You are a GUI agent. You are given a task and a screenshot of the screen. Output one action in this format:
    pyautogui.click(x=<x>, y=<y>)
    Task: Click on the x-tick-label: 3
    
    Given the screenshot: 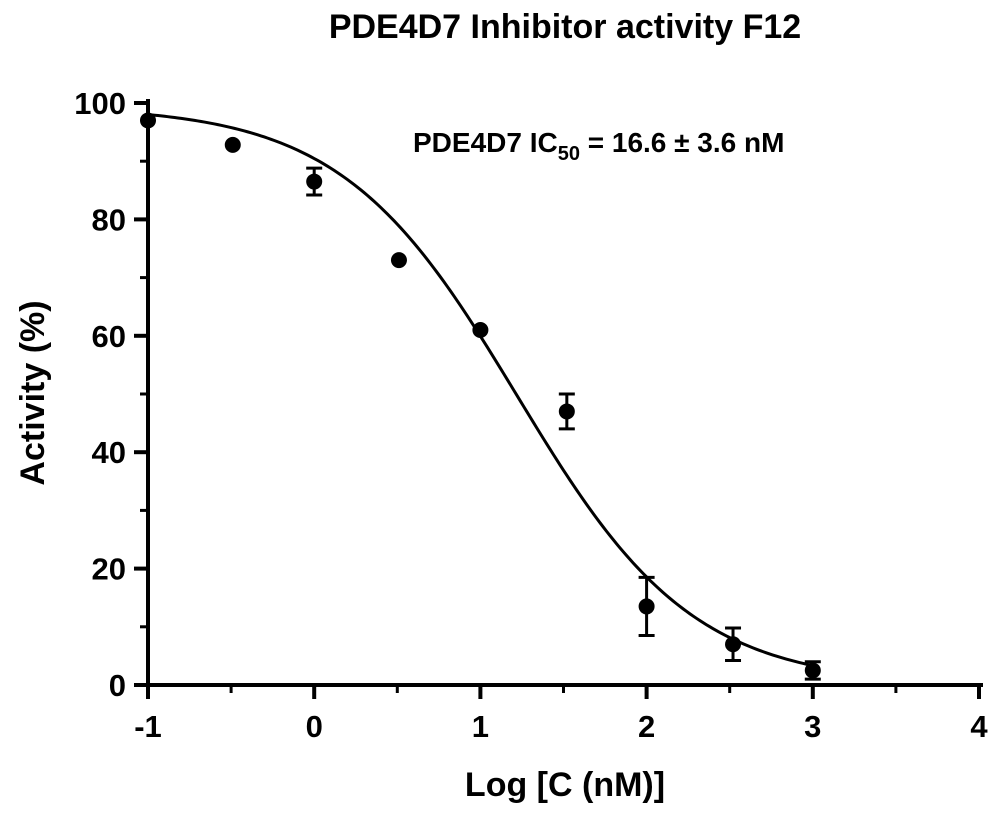 What is the action you would take?
    pyautogui.click(x=812, y=726)
    